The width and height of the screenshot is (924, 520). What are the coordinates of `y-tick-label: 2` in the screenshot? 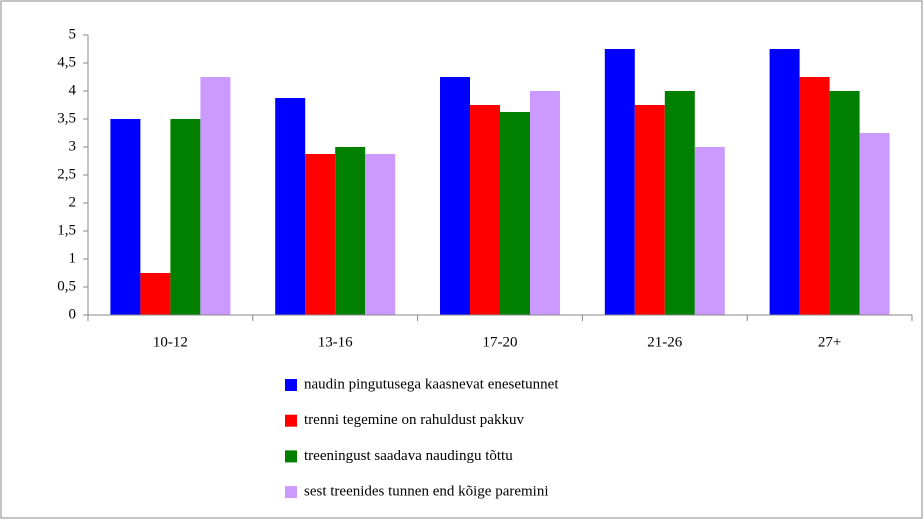 It's located at (73, 202).